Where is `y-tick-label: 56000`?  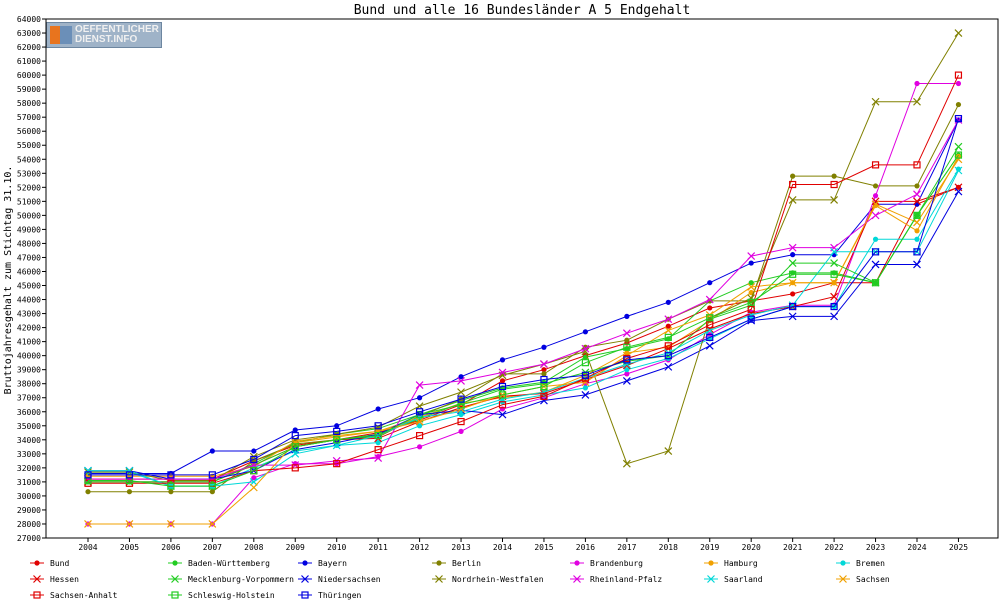
y-tick-label: 56000 is located at coordinates (29, 131).